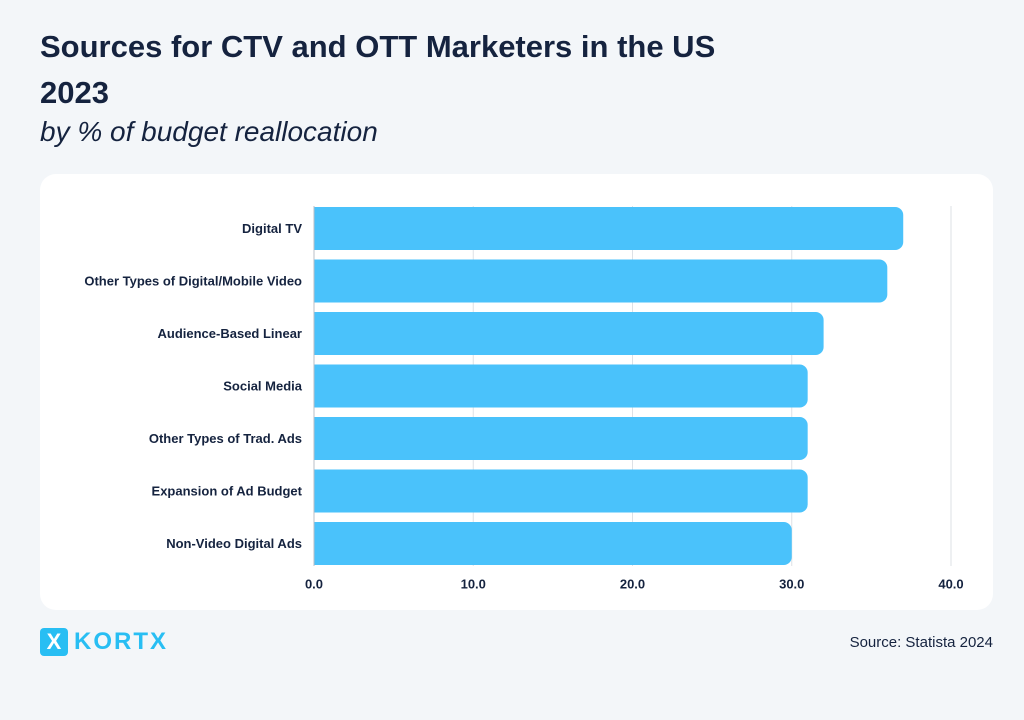  I want to click on chart-subtitle: by % of budget reallocation, so click(209, 131).